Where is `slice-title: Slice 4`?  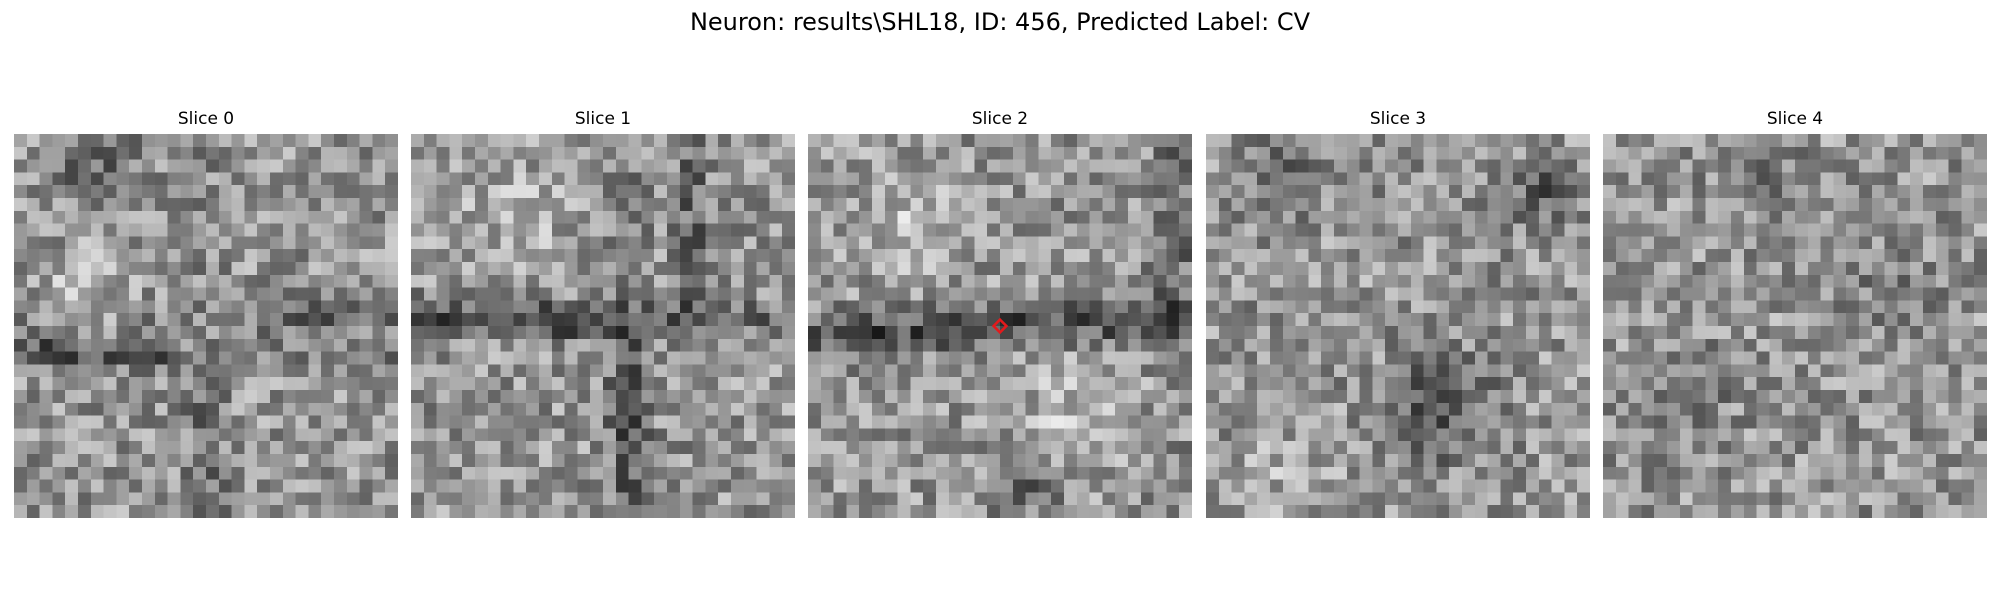 slice-title: Slice 4 is located at coordinates (1795, 119).